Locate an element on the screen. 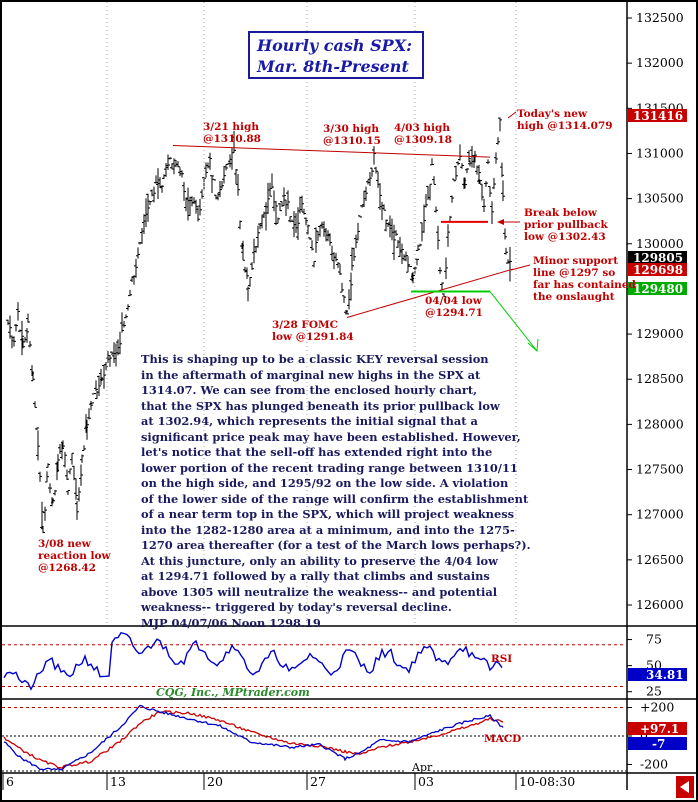  annotation-label: 3/30 high is located at coordinates (351, 129).